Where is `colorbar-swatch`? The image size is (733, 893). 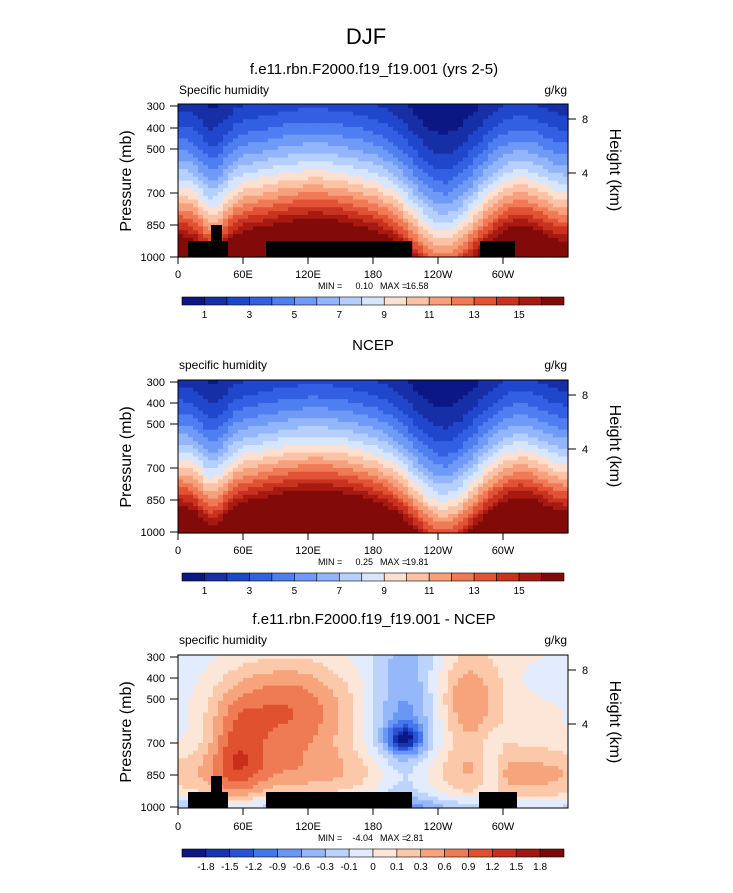 colorbar-swatch is located at coordinates (373, 301).